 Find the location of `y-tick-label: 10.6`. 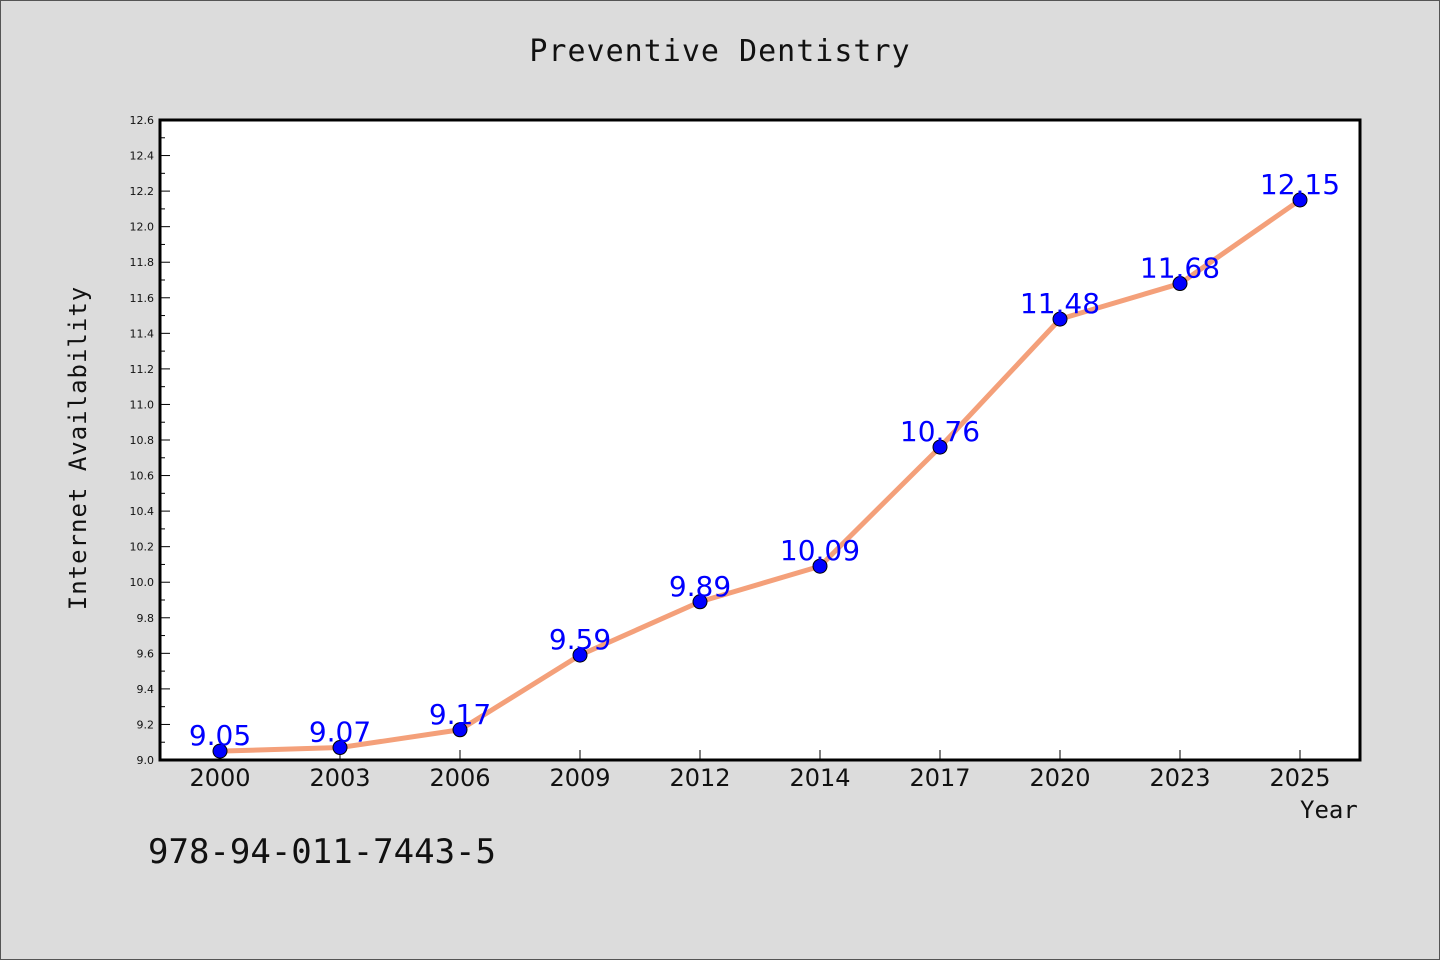

y-tick-label: 10.6 is located at coordinates (142, 476).